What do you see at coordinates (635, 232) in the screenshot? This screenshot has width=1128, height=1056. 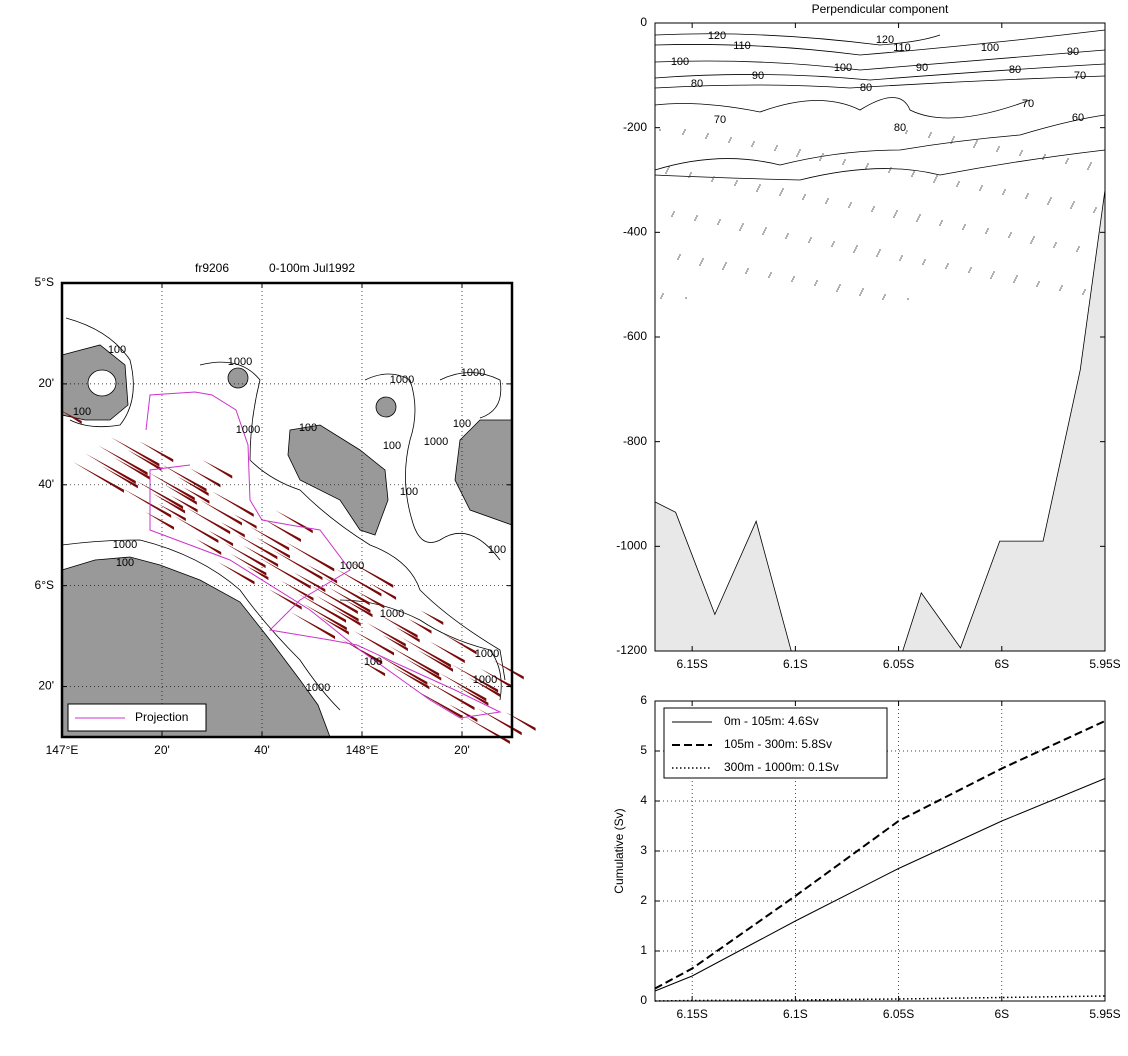 I see `y-tick-label: -400` at bounding box center [635, 232].